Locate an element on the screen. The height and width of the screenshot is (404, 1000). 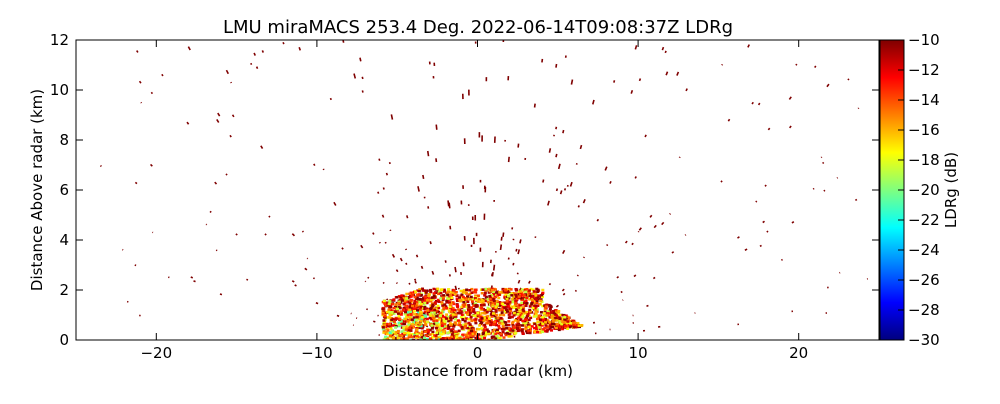
colorbar-tick-label: −14 is located at coordinates (924, 100).